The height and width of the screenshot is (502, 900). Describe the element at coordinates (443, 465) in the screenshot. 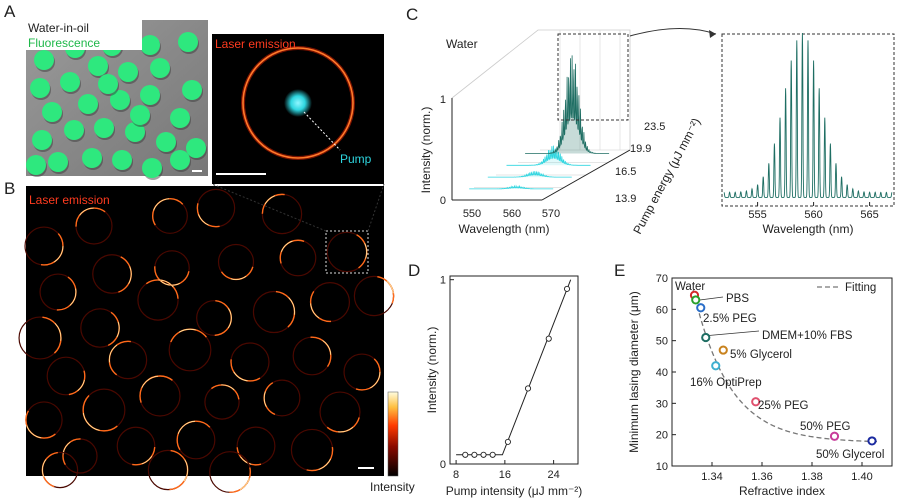

I see `d-y-tick-label: 0` at that location.